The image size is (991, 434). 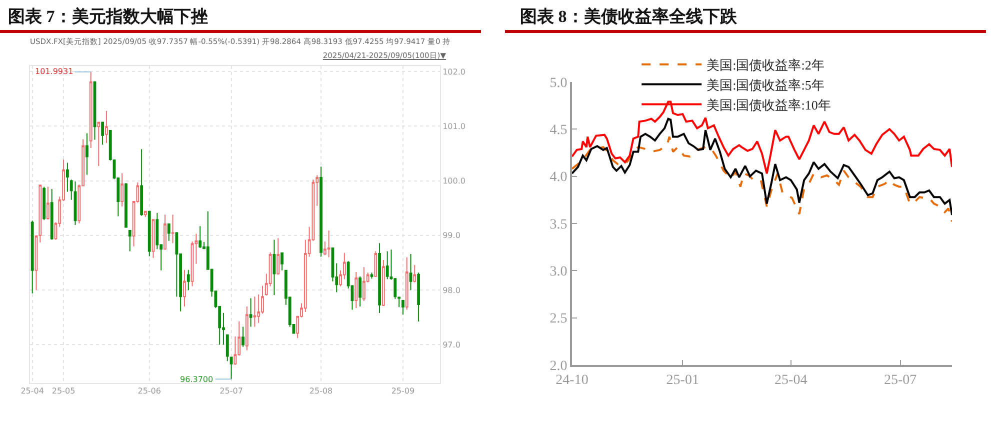 I want to click on y-tick-label: 102.0, so click(x=454, y=71).